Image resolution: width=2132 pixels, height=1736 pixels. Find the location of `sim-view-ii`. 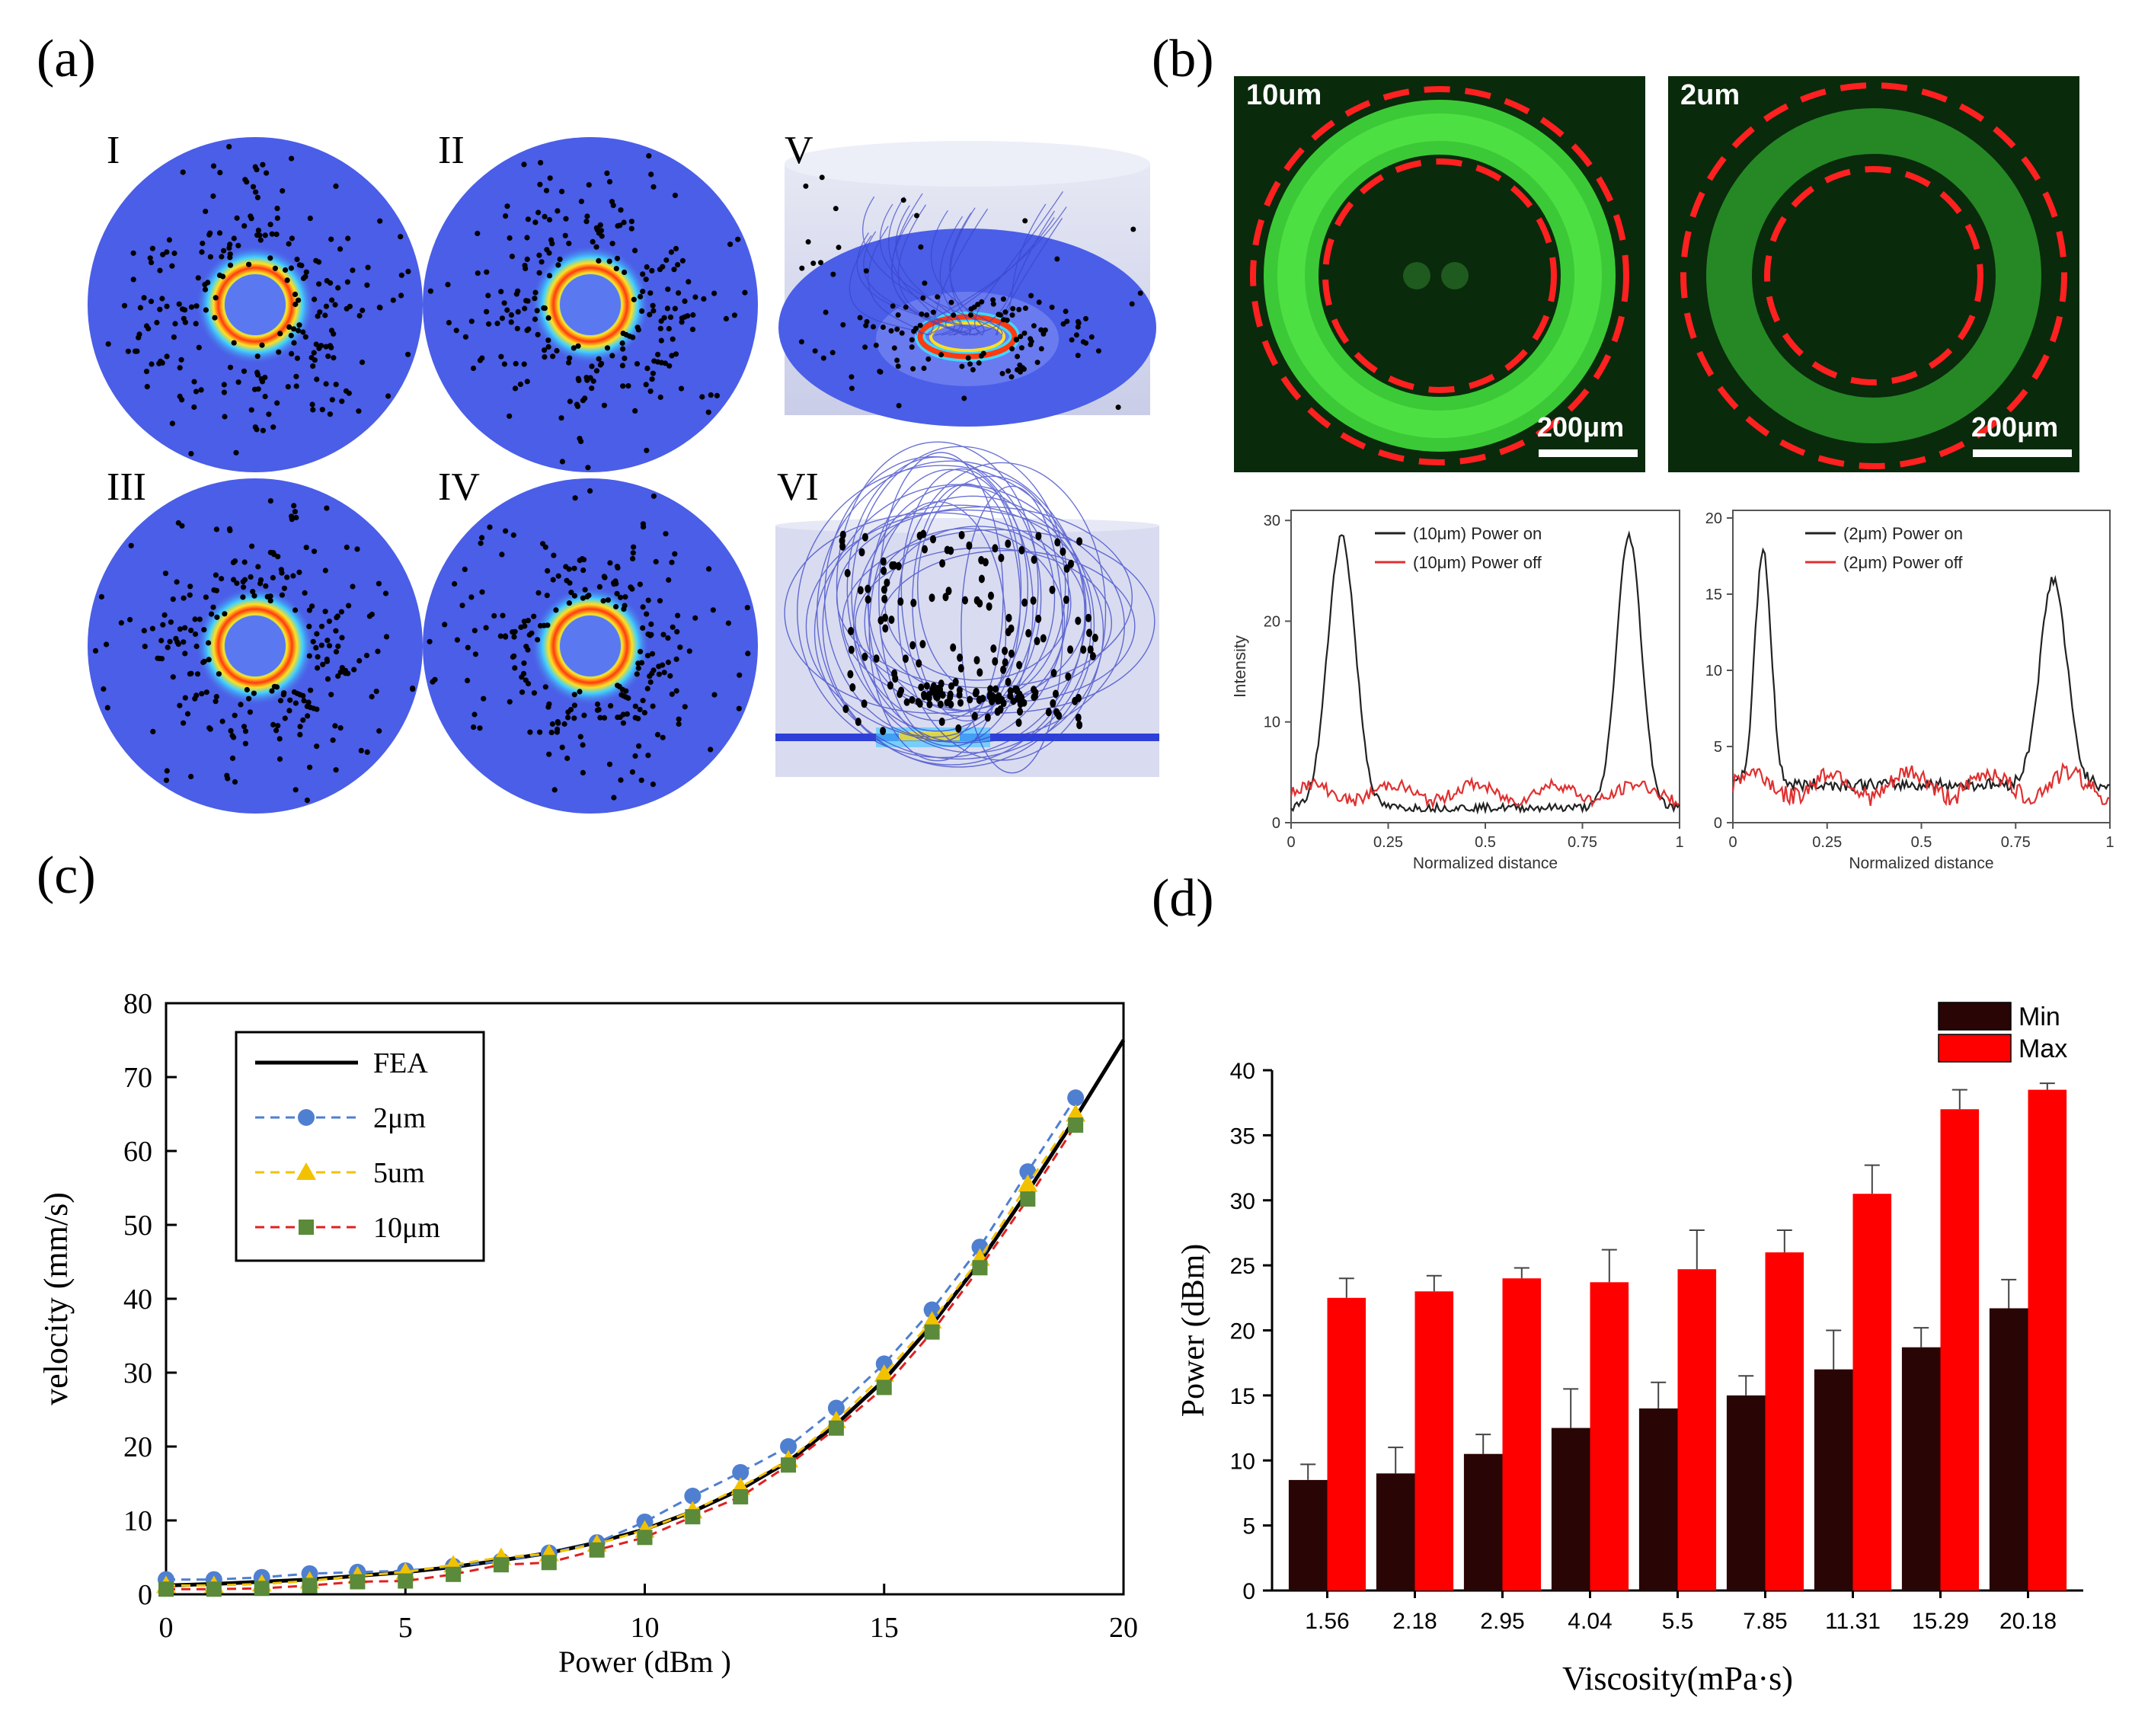

sim-view-ii is located at coordinates (590, 304).